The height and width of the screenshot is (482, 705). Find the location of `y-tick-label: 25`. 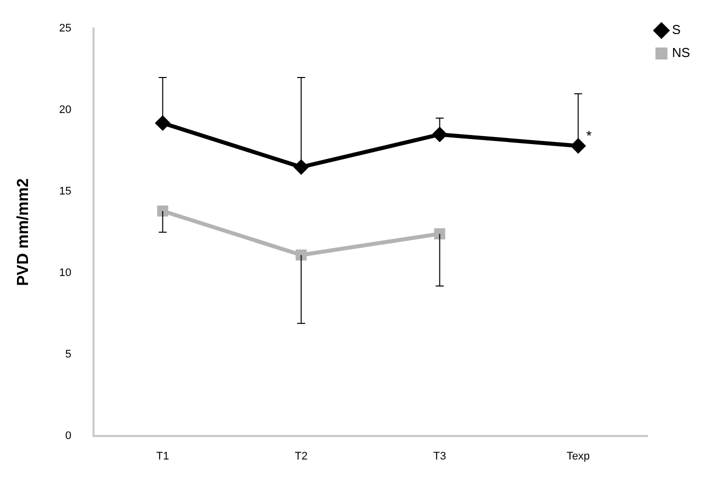

y-tick-label: 25 is located at coordinates (65, 28).